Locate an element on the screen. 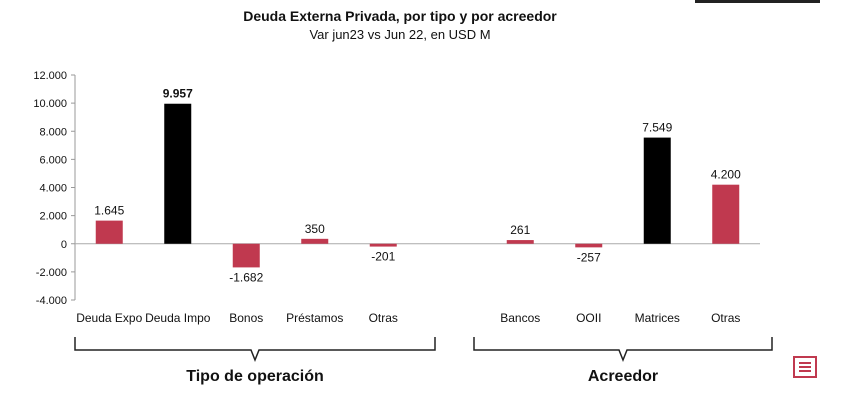  data-label: 261 is located at coordinates (520, 230).